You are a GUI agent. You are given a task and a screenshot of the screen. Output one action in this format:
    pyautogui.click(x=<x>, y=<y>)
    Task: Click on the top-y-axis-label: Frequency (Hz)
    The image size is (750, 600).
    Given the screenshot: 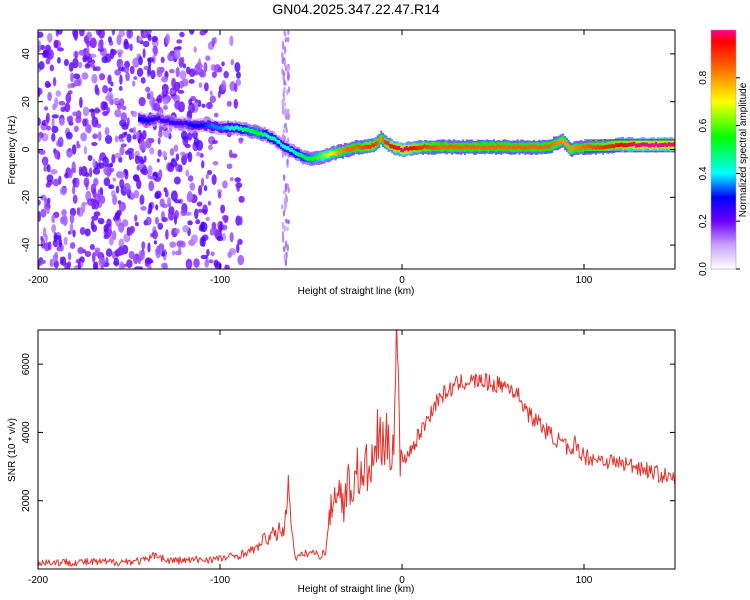 What is the action you would take?
    pyautogui.click(x=12, y=150)
    